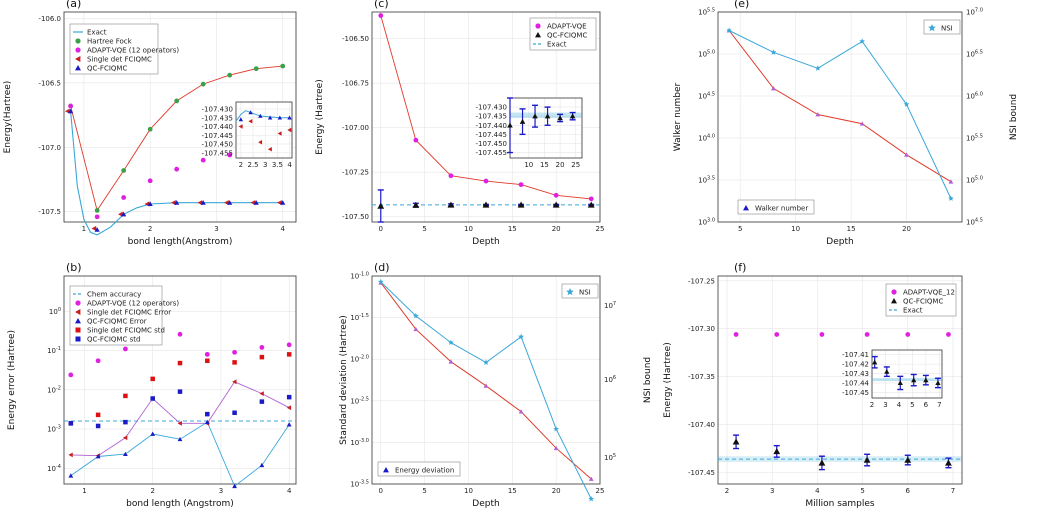 This screenshot has height=523, width=1046. I want to click on y-axis-label: Standard deviation (Hartree), so click(344, 380).